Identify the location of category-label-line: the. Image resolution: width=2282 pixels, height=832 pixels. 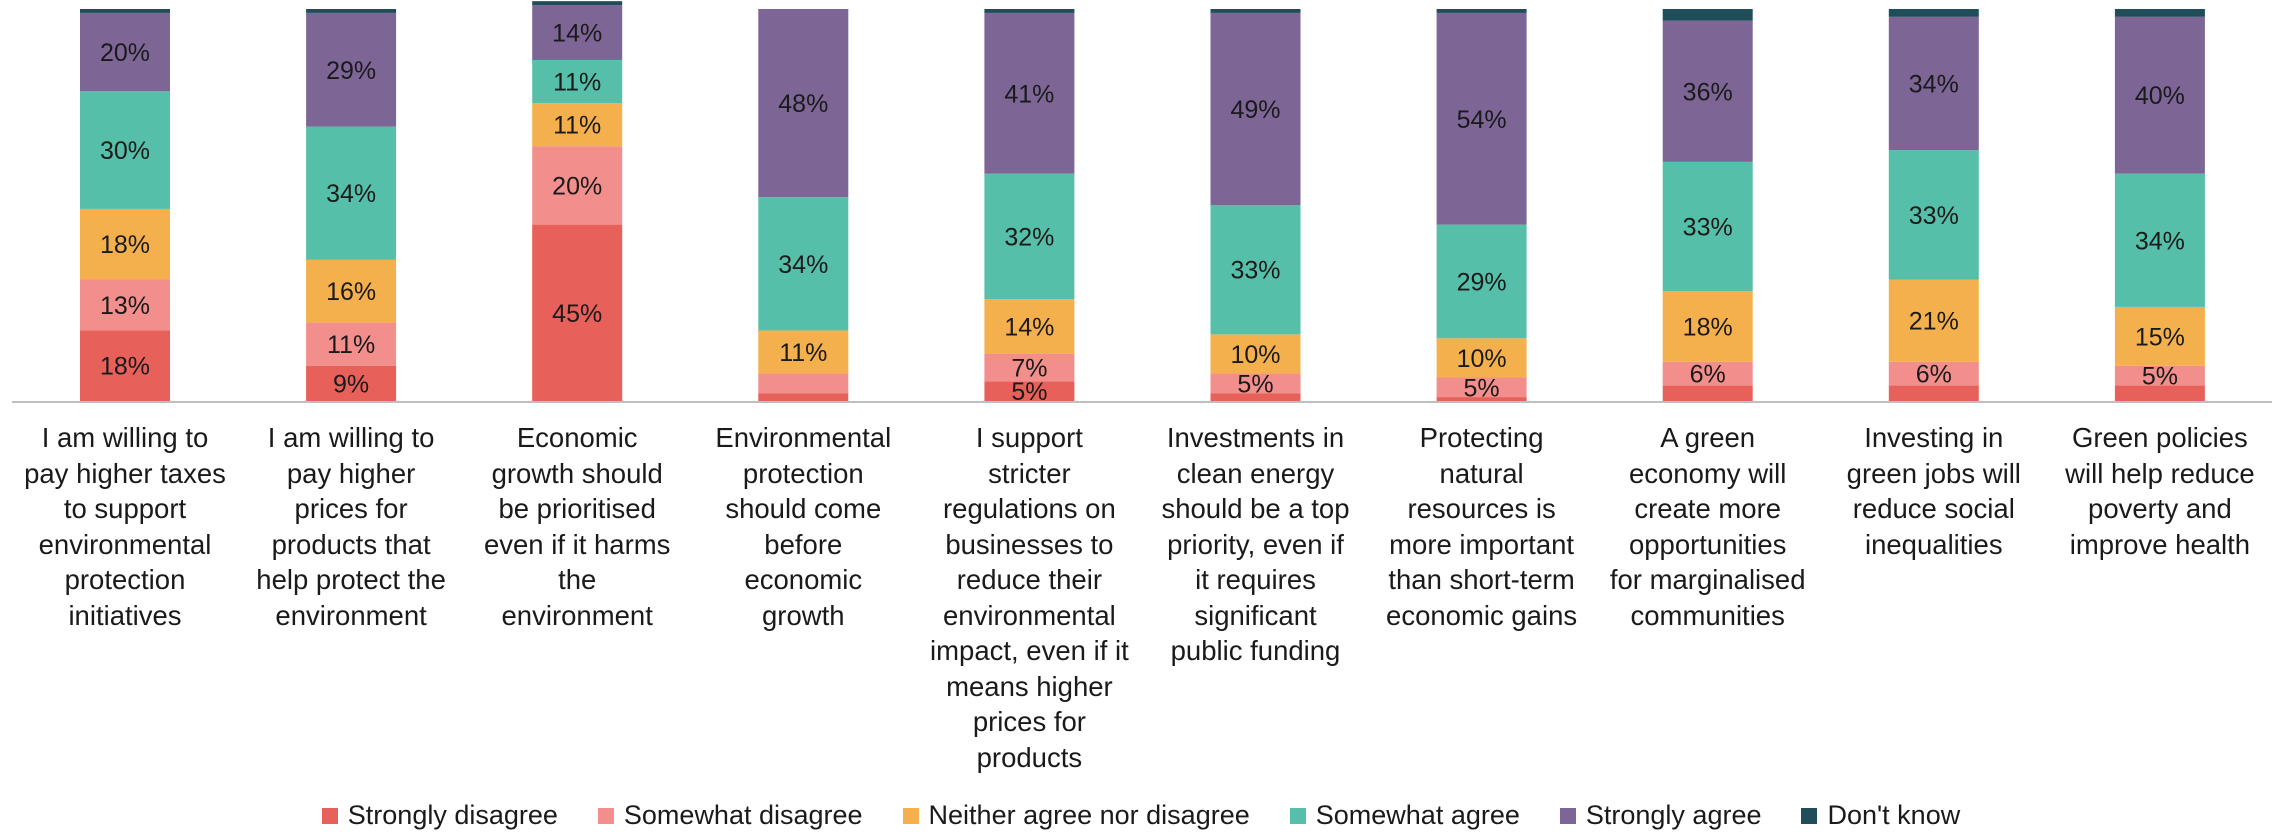
(577, 579).